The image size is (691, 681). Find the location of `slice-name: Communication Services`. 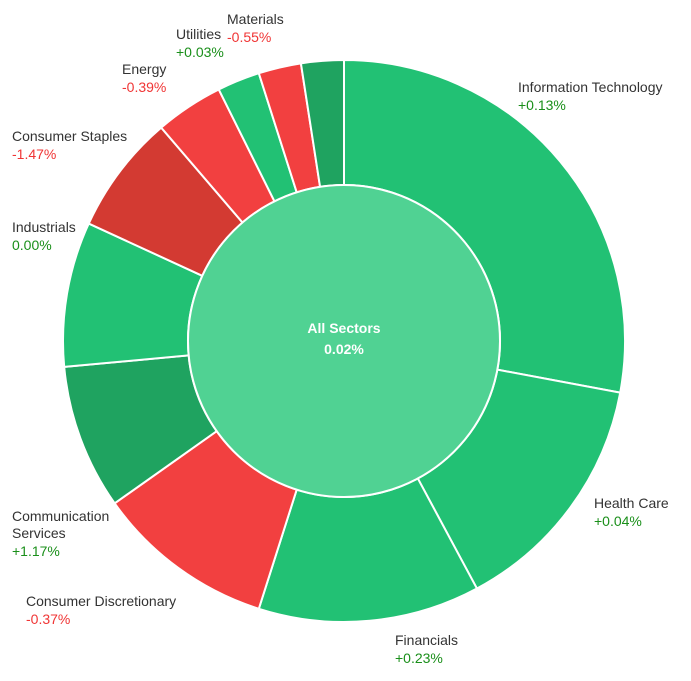

slice-name: Communication Services is located at coordinates (60, 524).